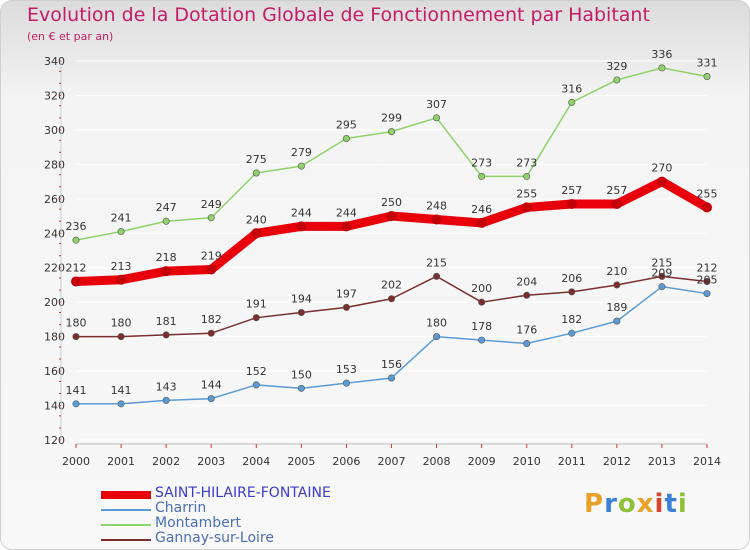 Image resolution: width=750 pixels, height=550 pixels. I want to click on x-tick-label: 2007, so click(392, 461).